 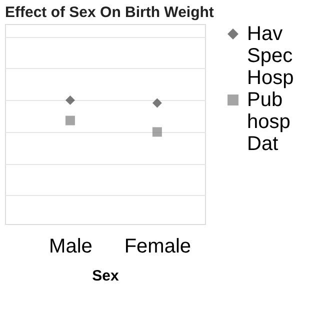 I want to click on x-tick-label: Female, so click(x=158, y=247).